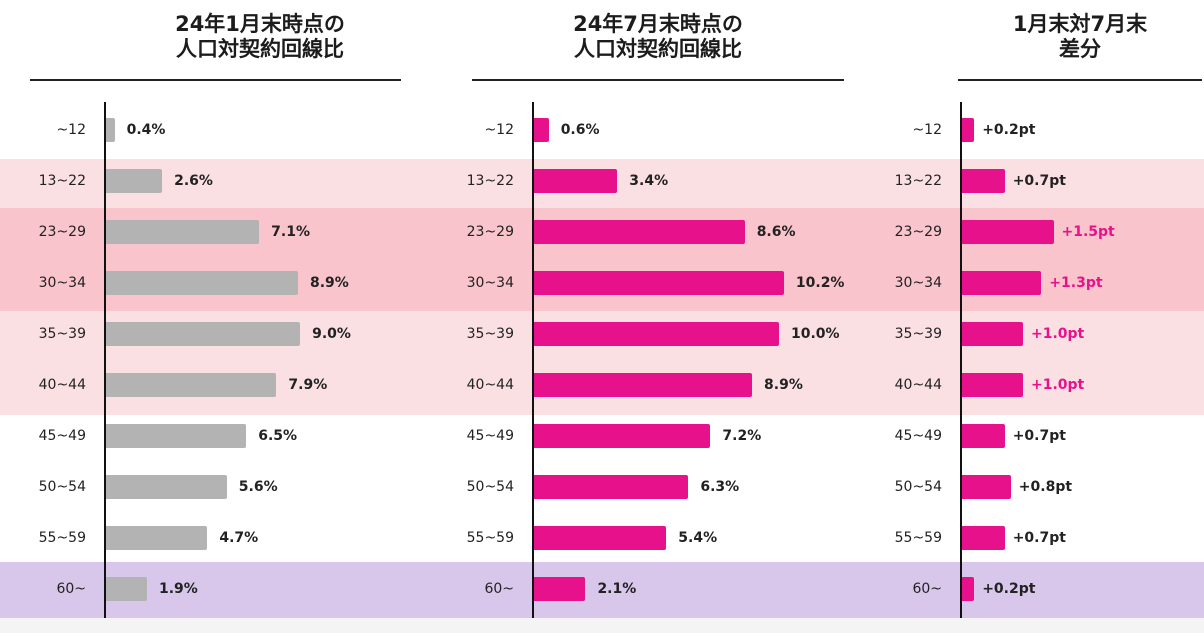  Describe the element at coordinates (742, 435) in the screenshot. I see `jul-value-label: 7.2%` at that location.